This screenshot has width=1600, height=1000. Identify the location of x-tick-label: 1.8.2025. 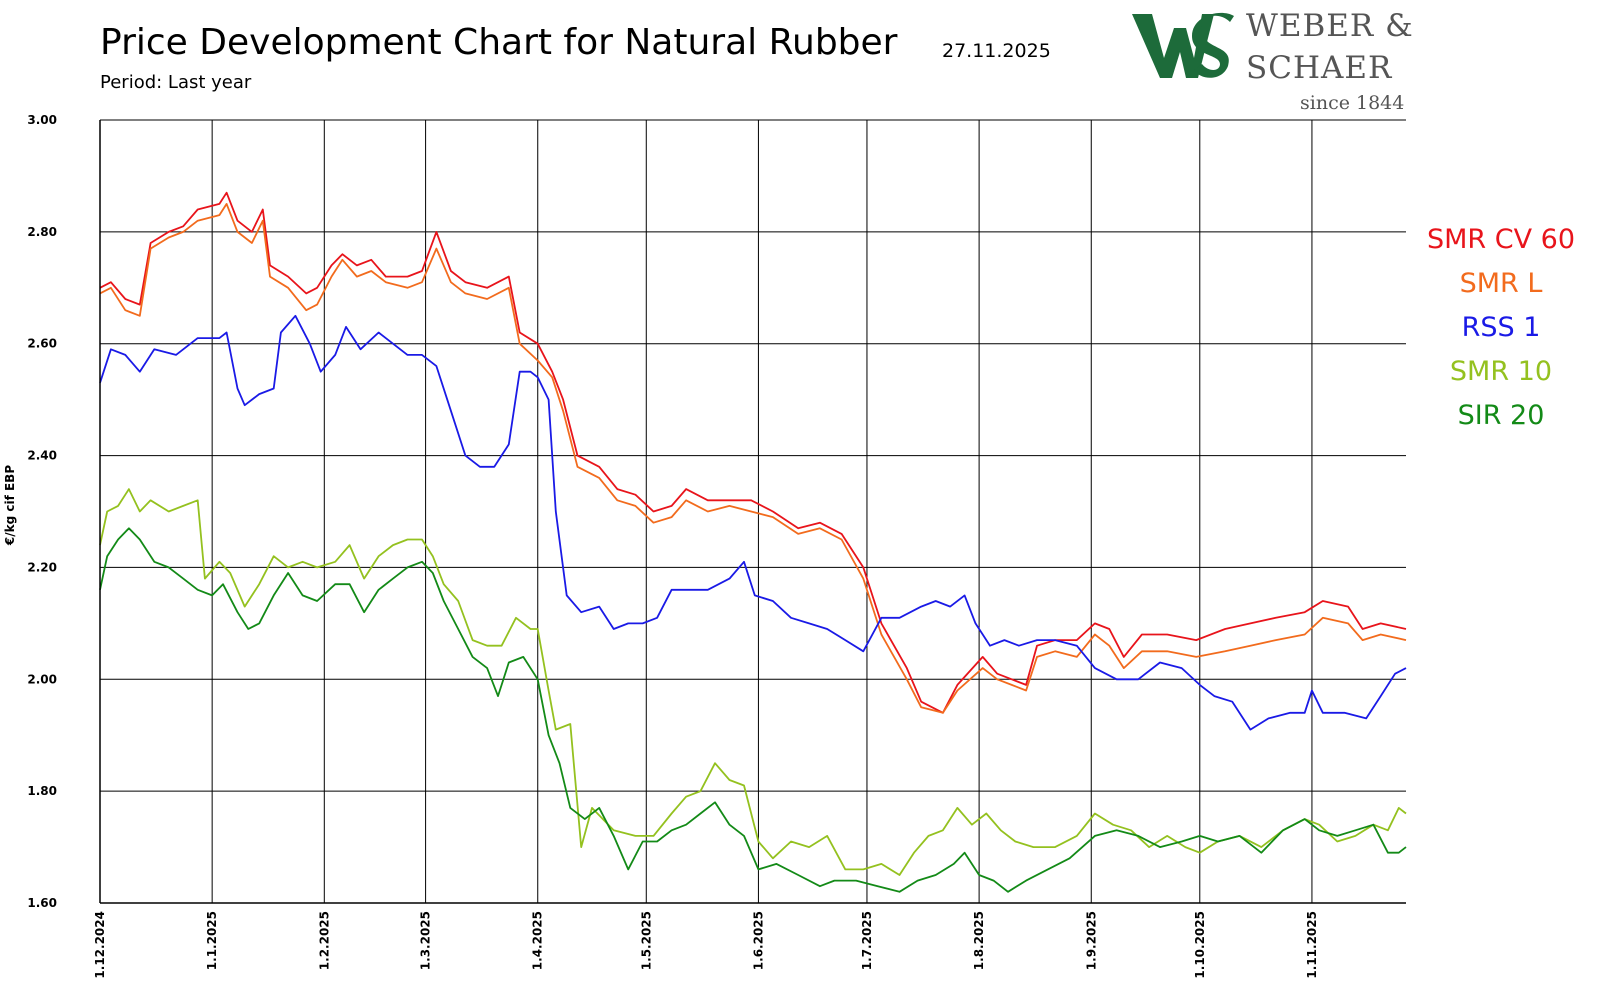
(979, 940).